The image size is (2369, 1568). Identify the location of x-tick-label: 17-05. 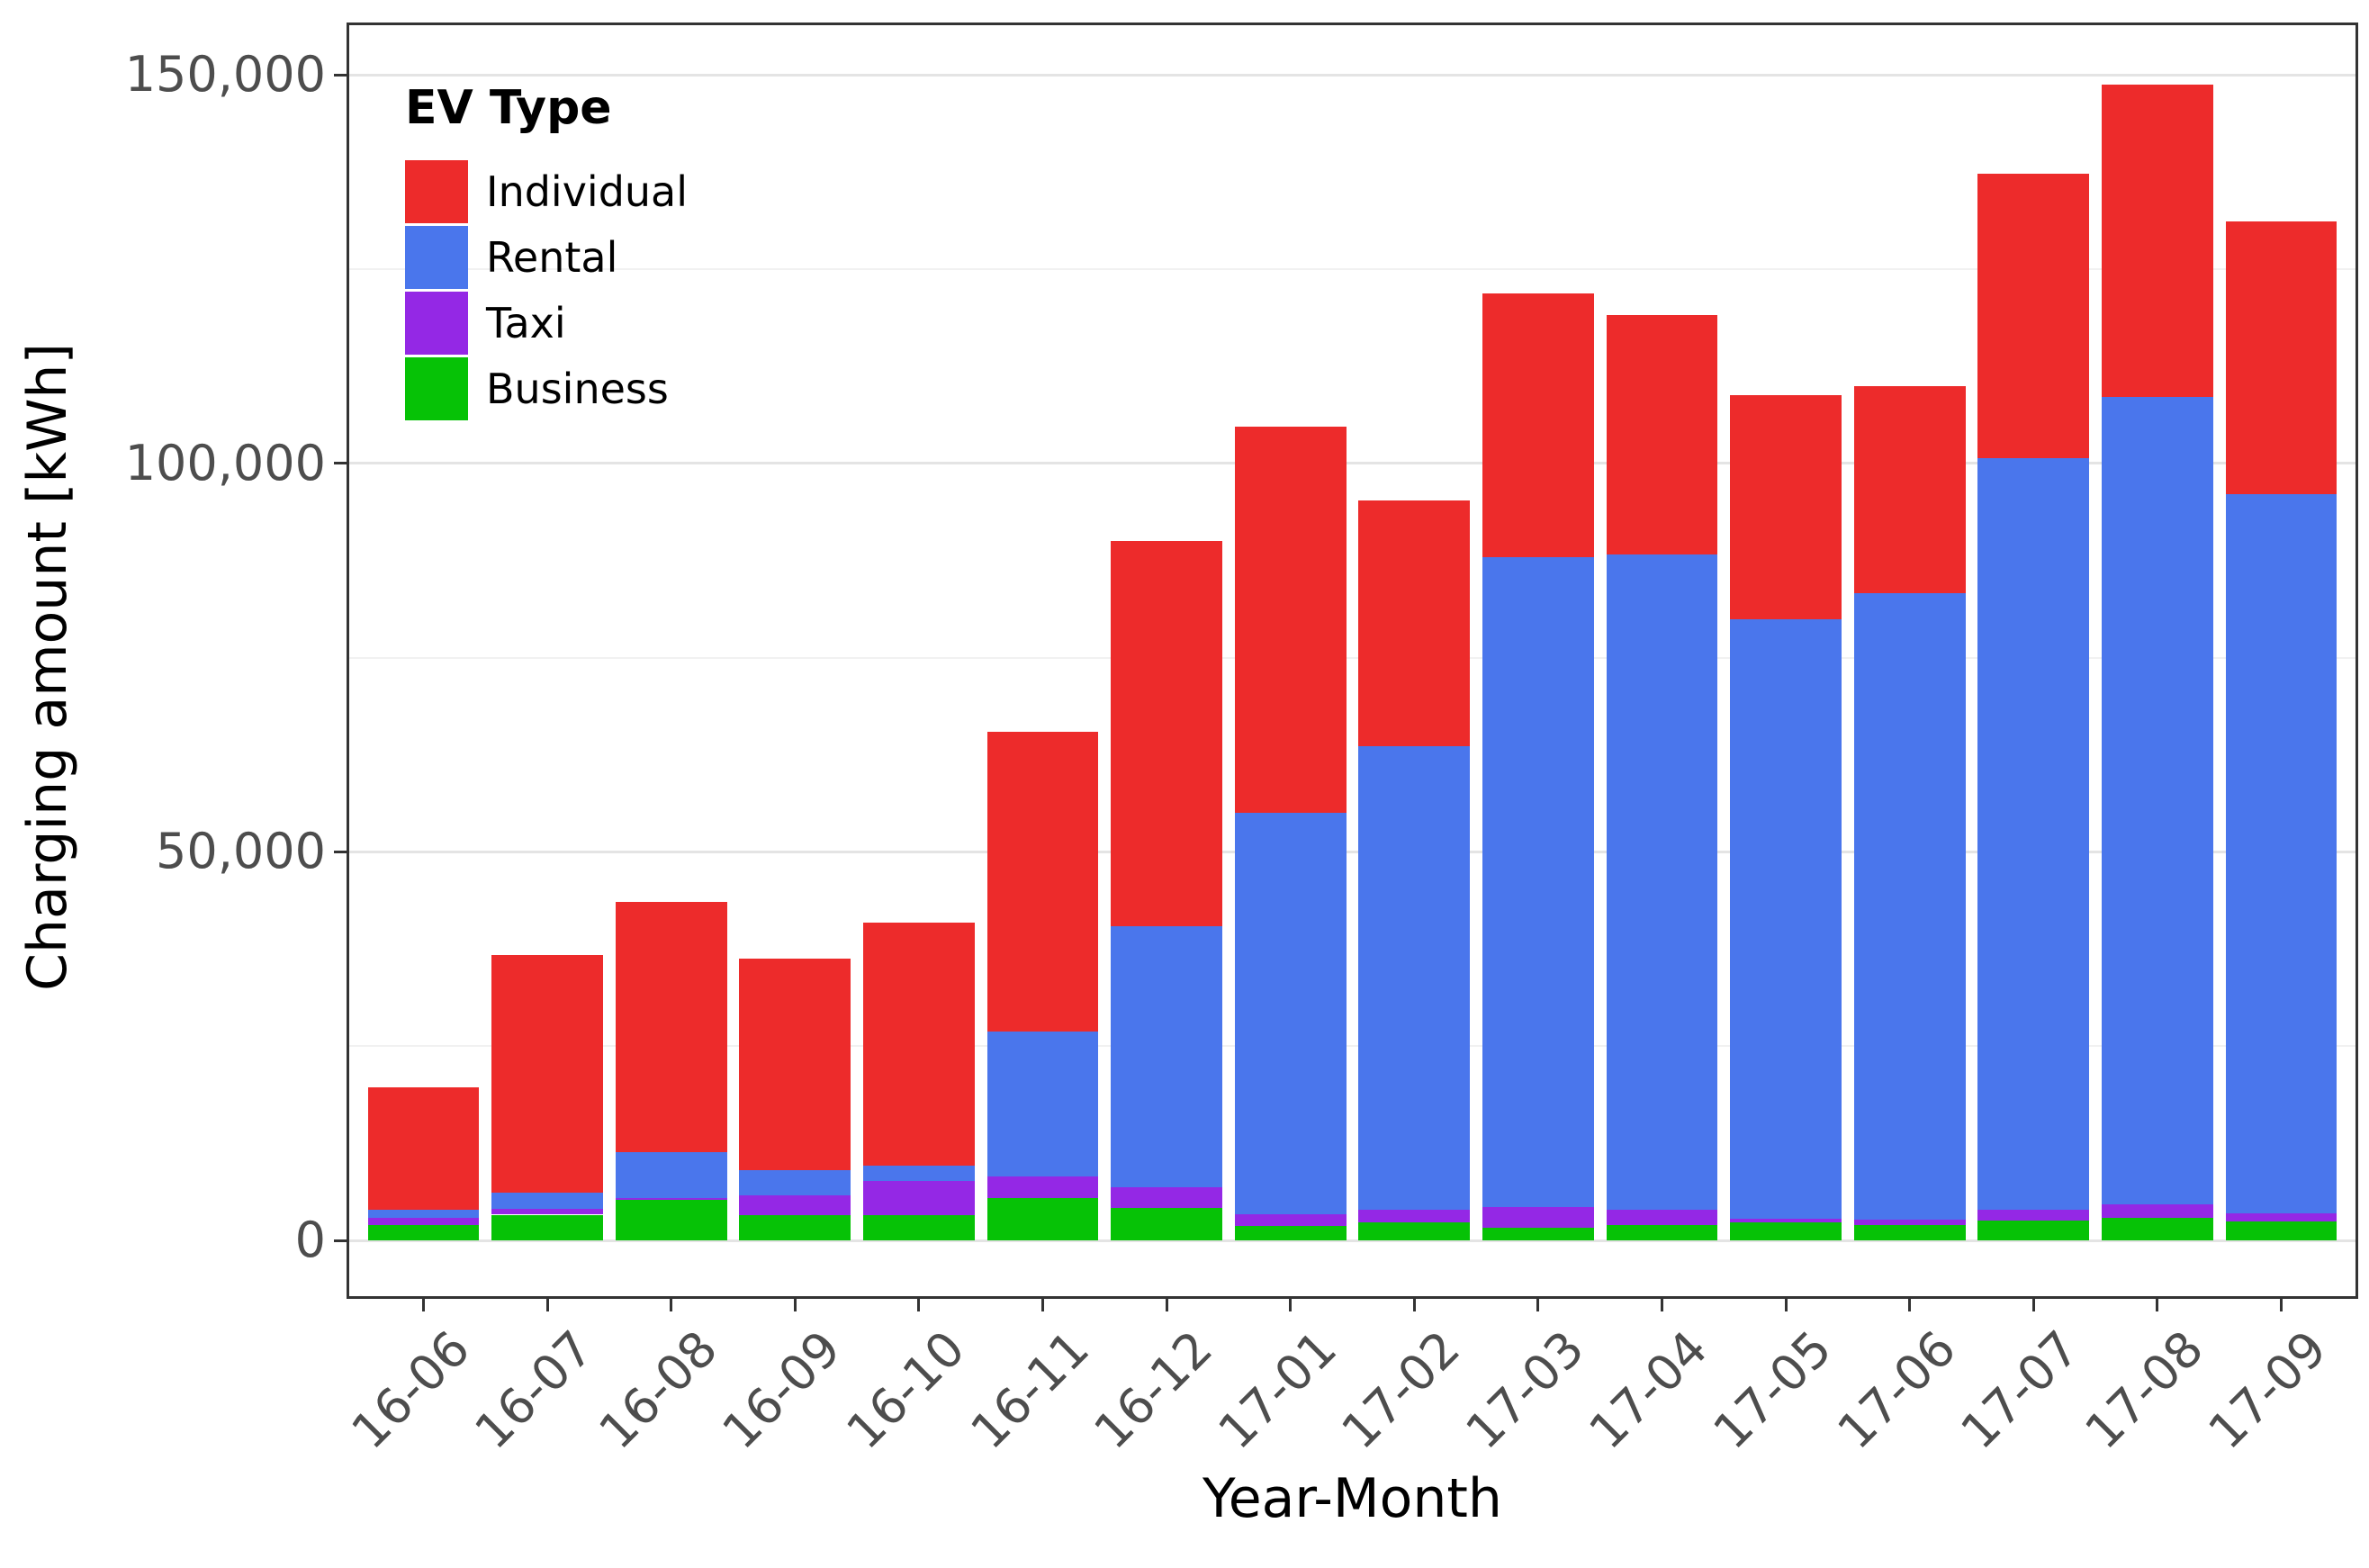
(1772, 1390).